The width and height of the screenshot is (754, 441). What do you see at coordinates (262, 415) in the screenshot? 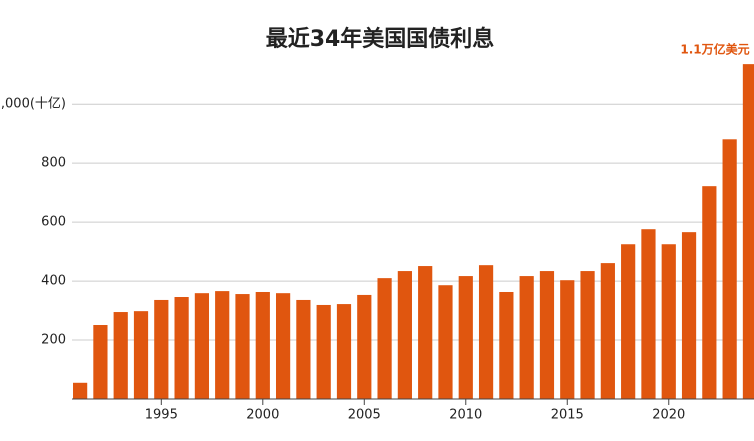
I see `x-tick-label: 2000` at bounding box center [262, 415].